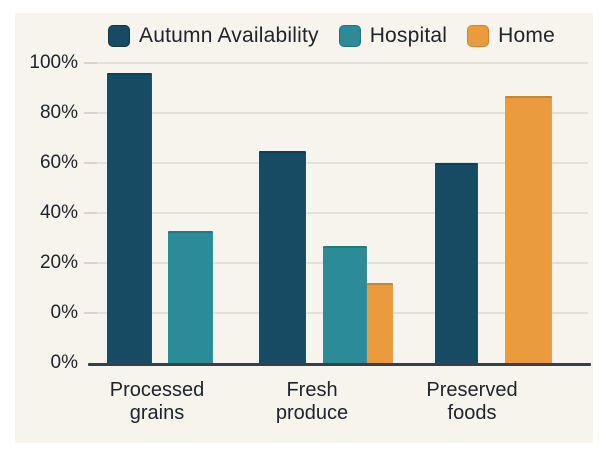  What do you see at coordinates (456, 264) in the screenshot?
I see `bar-autumn-availability-preserved-foods` at bounding box center [456, 264].